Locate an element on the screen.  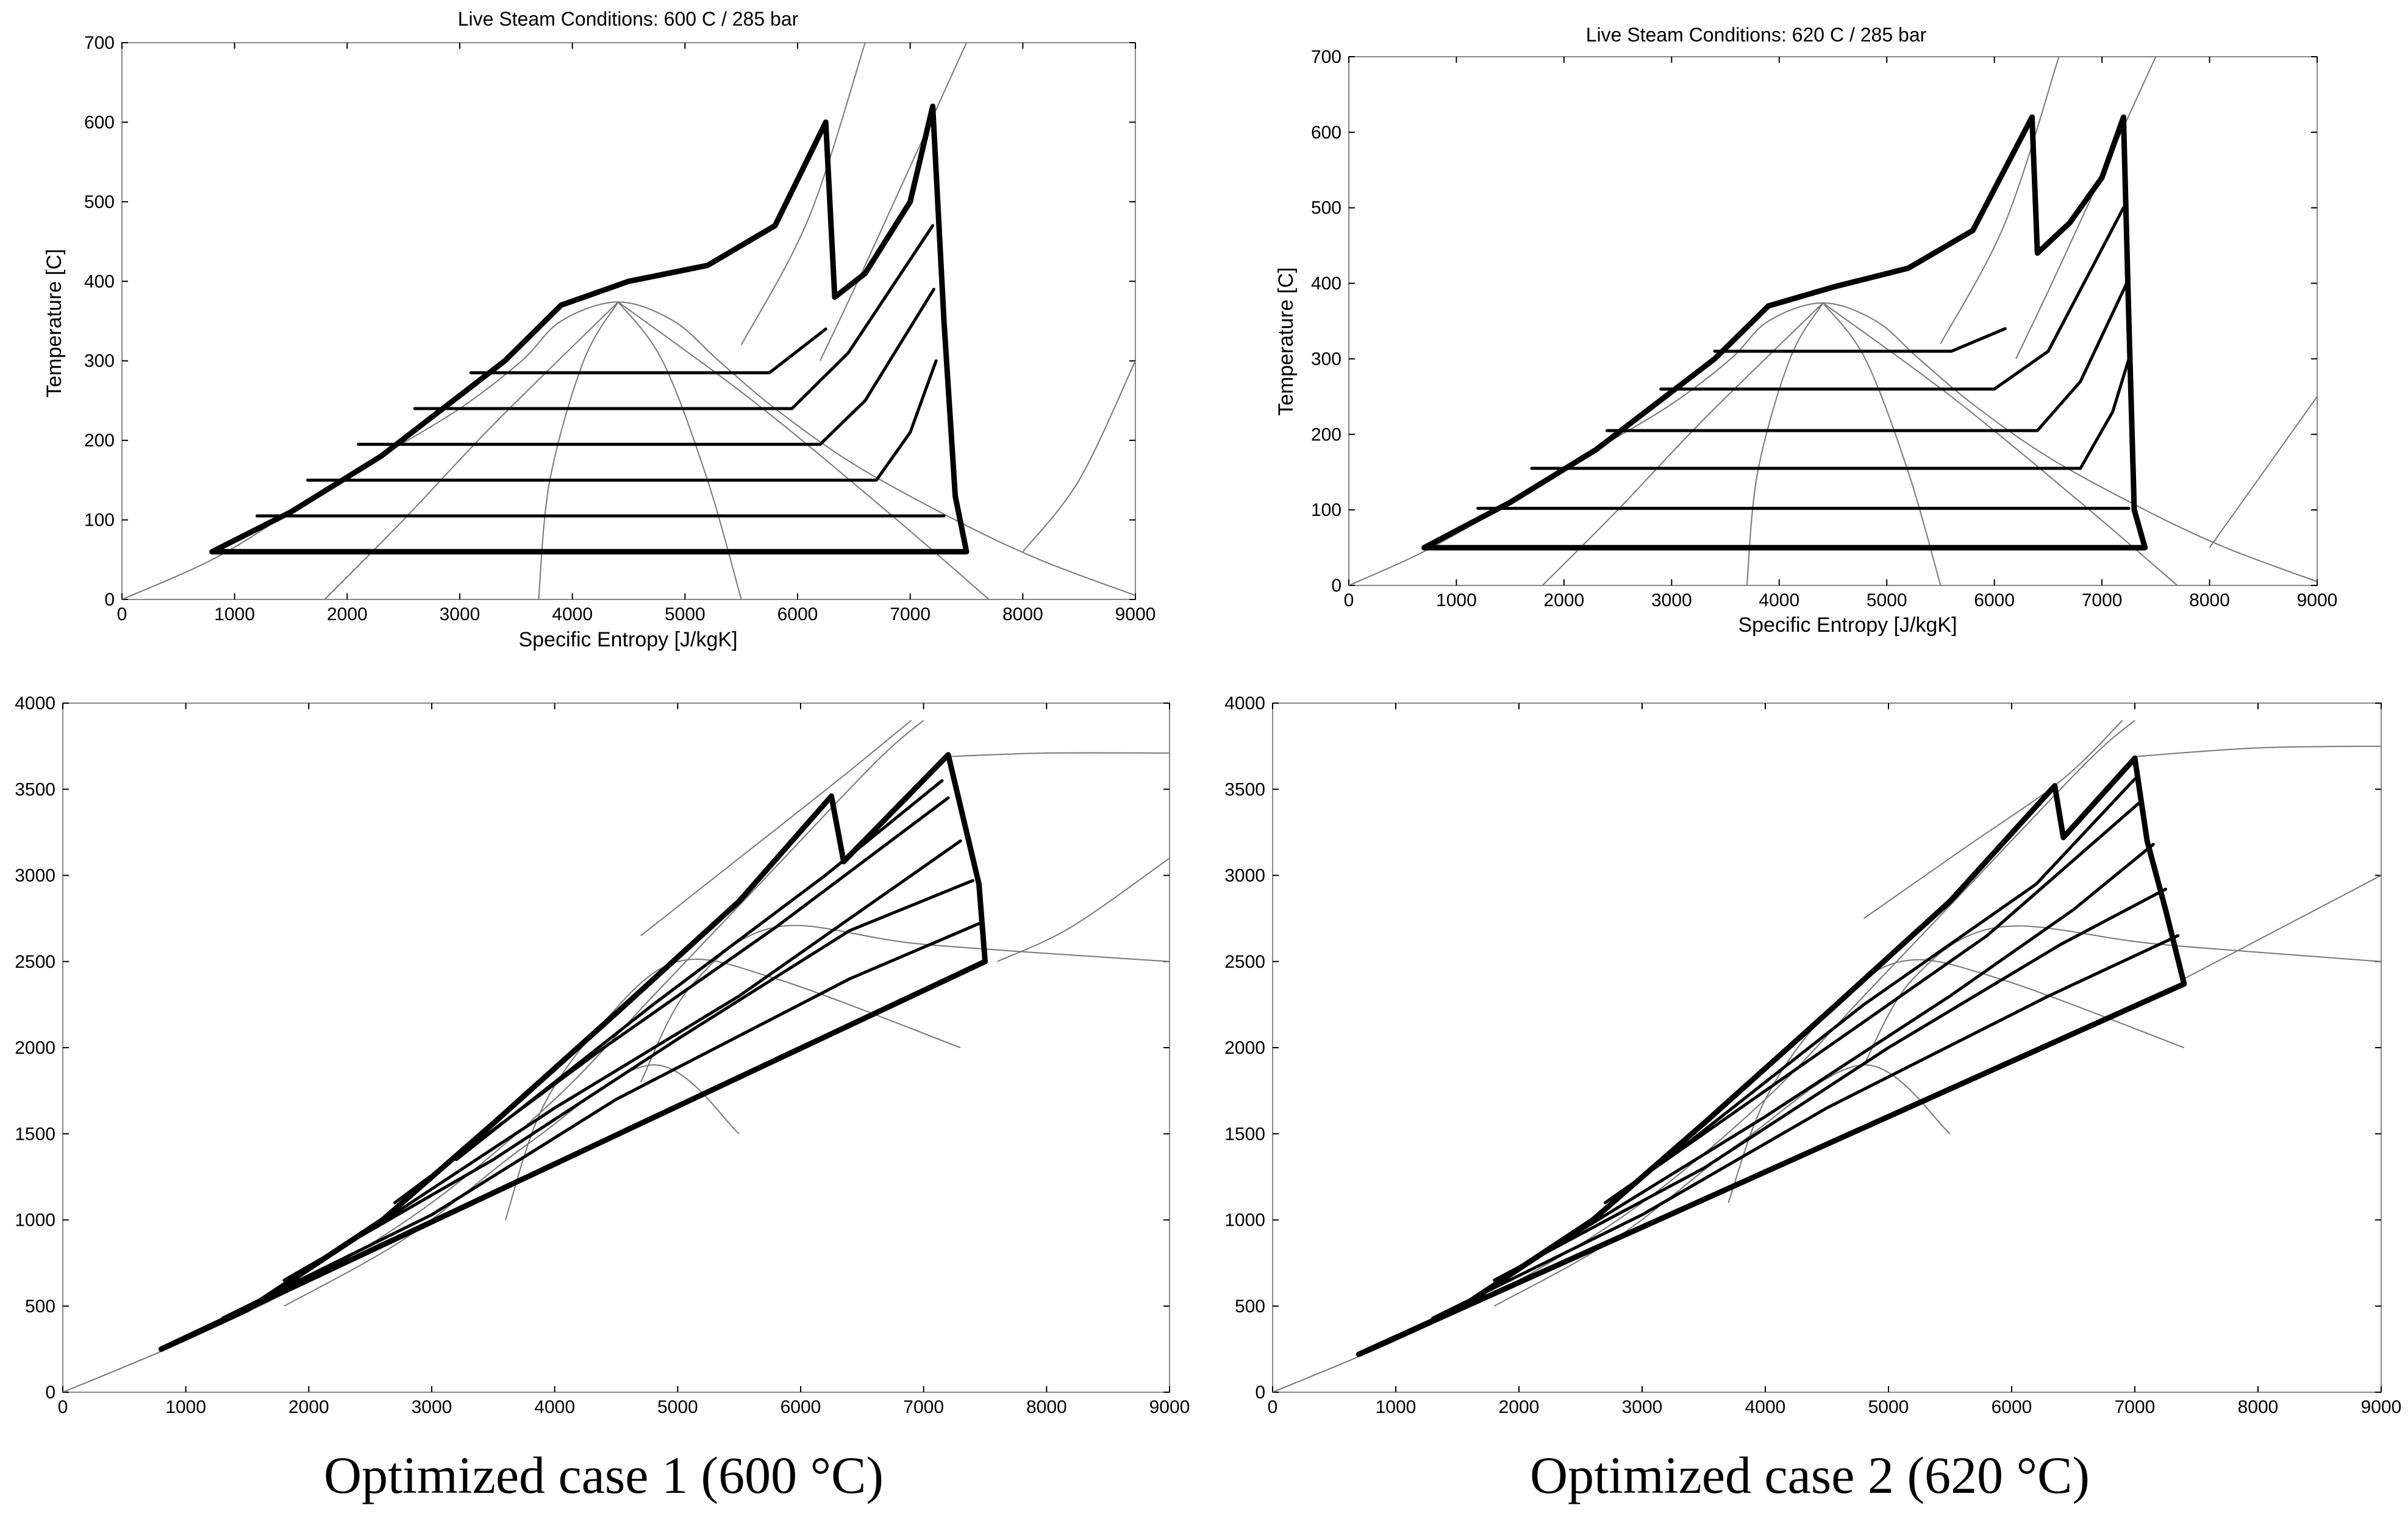
y-tick-label: 3500 is located at coordinates (35, 789).